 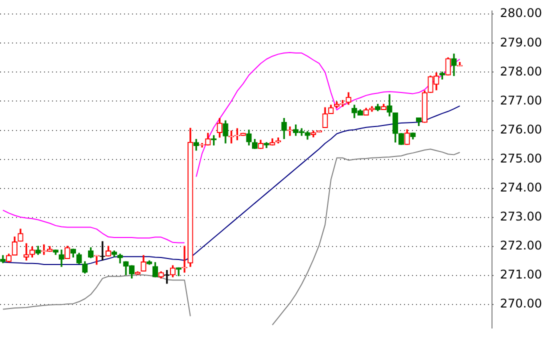 What do you see at coordinates (521, 42) in the screenshot?
I see `y-tick-label: 279.00` at bounding box center [521, 42].